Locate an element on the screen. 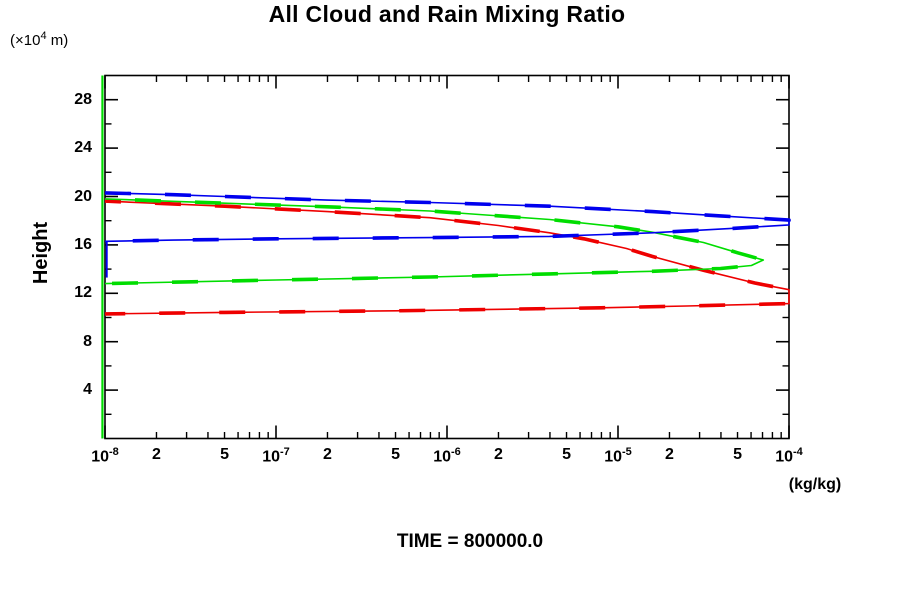  x-tick-exponent: -7 is located at coordinates (285, 452).